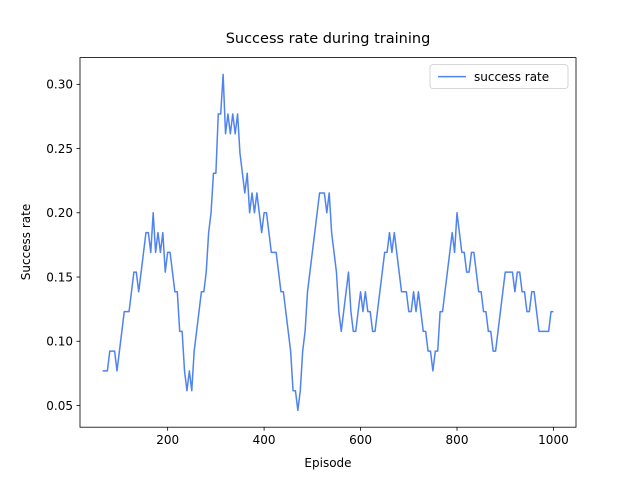 The height and width of the screenshot is (480, 640). I want to click on chart-title: Success rate during training, so click(328, 39).